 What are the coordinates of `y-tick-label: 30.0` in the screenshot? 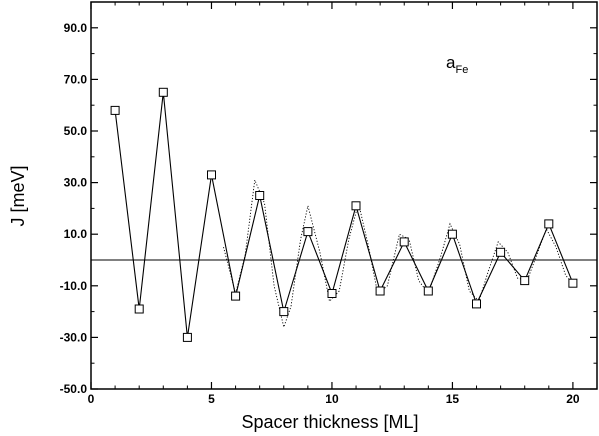 It's located at (76, 183).